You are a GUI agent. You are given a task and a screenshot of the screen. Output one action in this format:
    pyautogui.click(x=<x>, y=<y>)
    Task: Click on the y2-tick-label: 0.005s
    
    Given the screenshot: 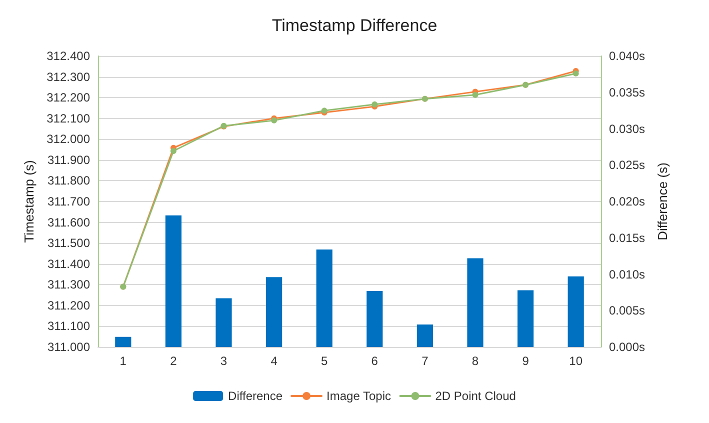 What is the action you would take?
    pyautogui.click(x=627, y=311)
    